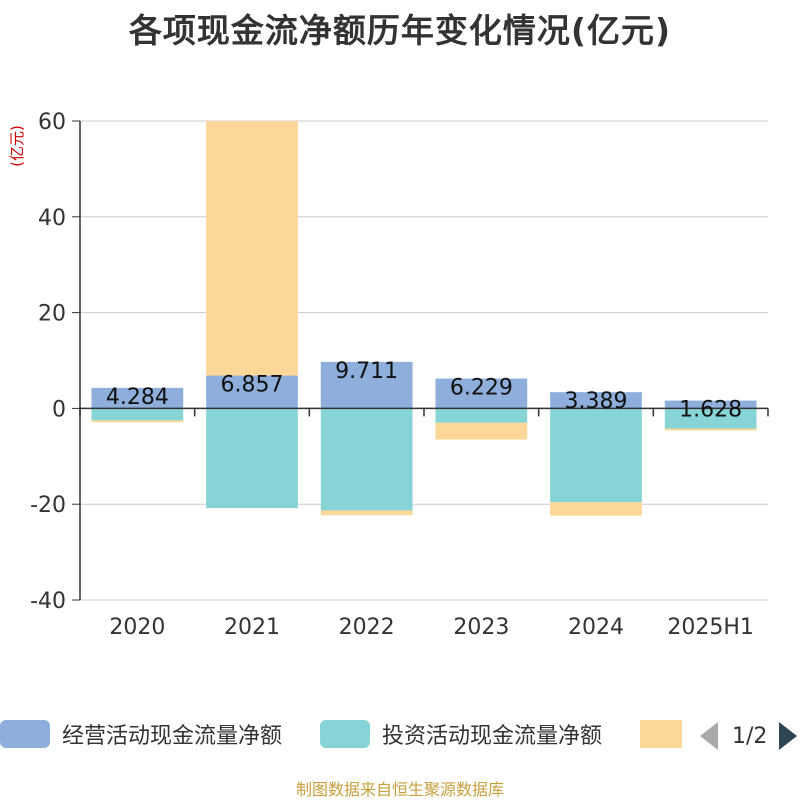 The image size is (800, 800). I want to click on legend-label-operating: 经营活动现金流量净额, so click(172, 736).